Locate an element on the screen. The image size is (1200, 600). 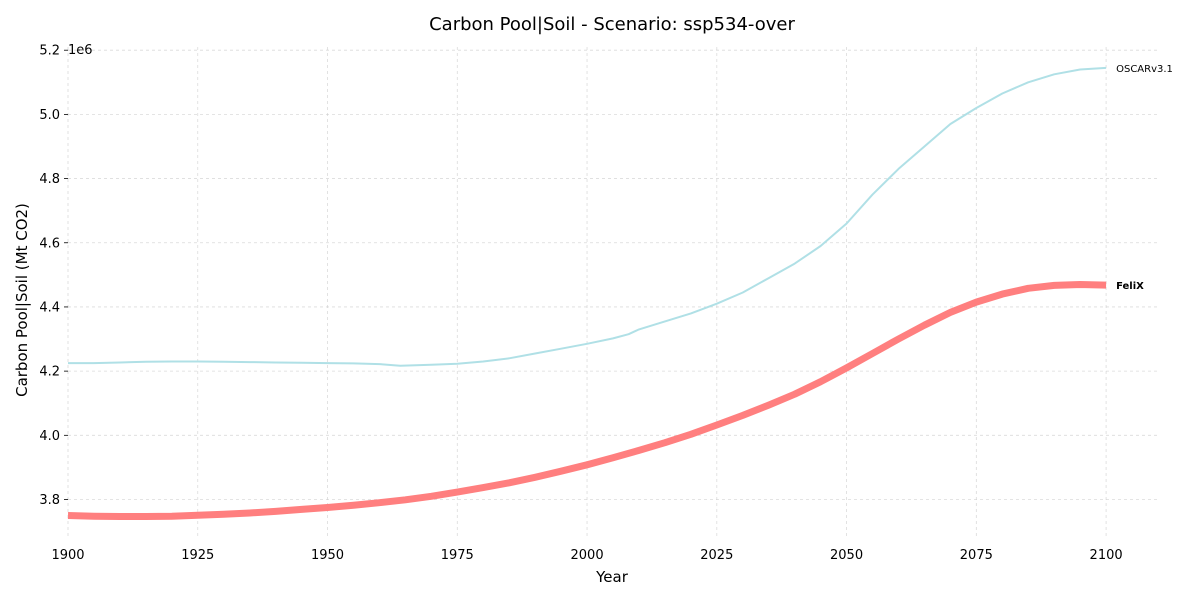
y-tick-label: 4.0 is located at coordinates (49, 436).